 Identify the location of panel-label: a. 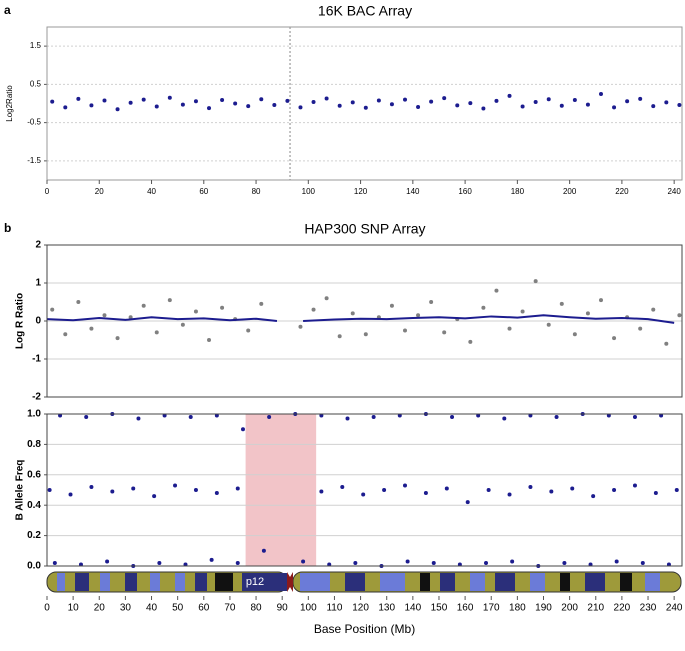
(7, 10).